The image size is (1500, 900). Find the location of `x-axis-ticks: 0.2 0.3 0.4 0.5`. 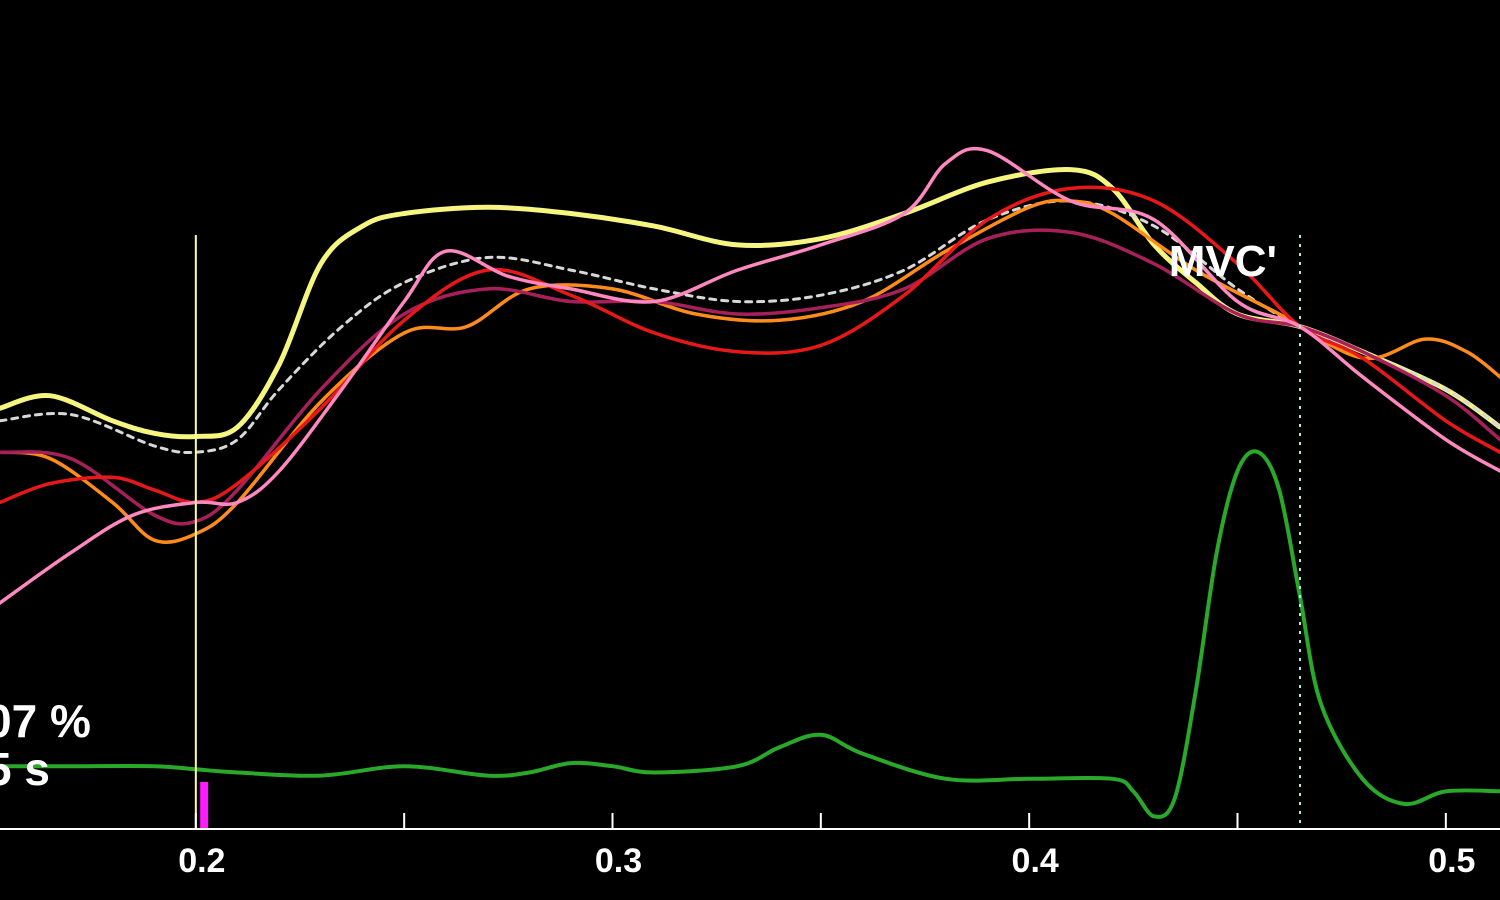

x-axis-ticks: 0.2 0.3 0.4 0.5 is located at coordinates (826, 846).